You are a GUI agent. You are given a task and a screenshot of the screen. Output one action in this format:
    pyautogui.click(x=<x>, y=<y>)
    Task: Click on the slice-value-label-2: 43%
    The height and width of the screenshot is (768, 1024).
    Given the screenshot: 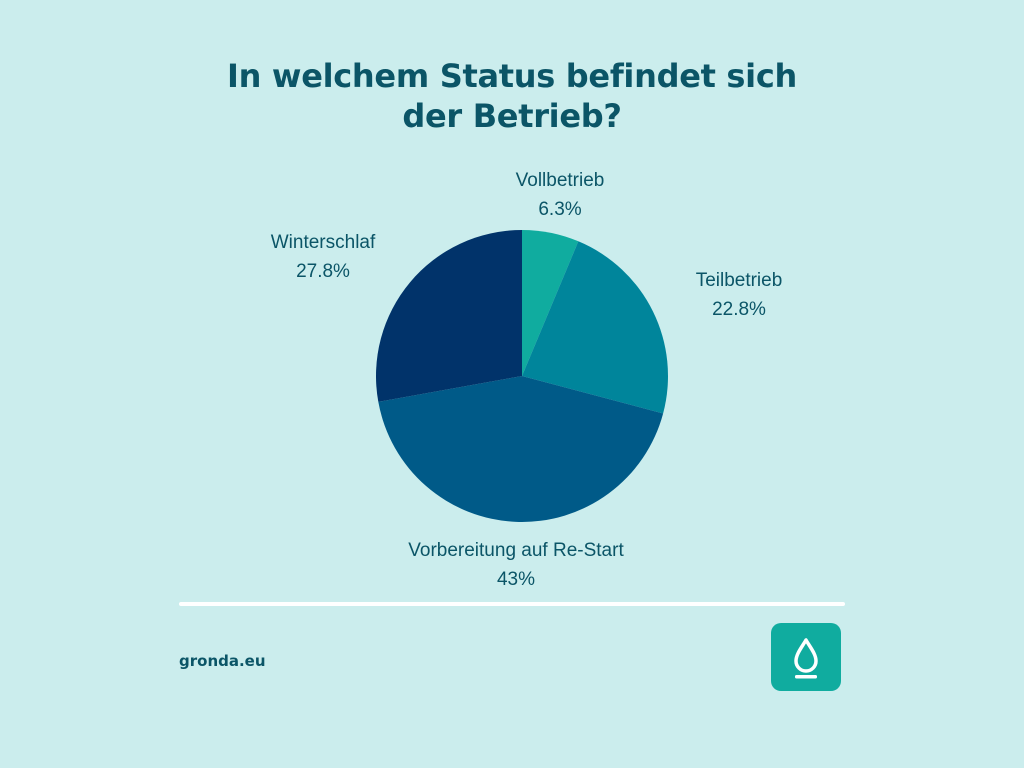 What is the action you would take?
    pyautogui.click(x=516, y=579)
    